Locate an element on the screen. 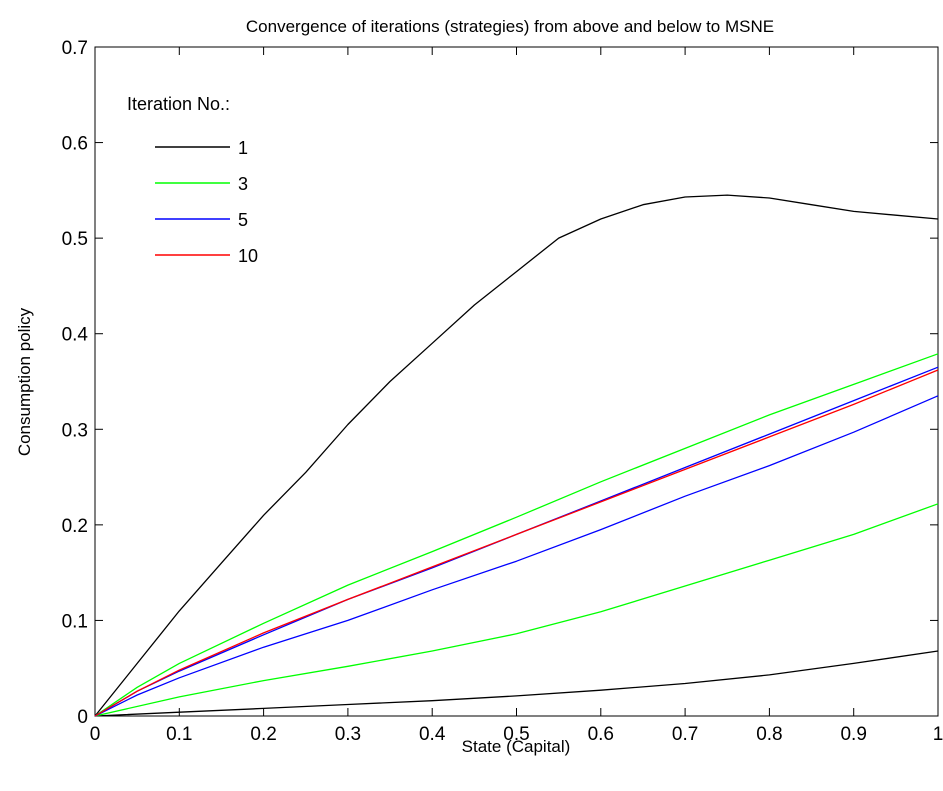  legend-label: 3 is located at coordinates (243, 184).